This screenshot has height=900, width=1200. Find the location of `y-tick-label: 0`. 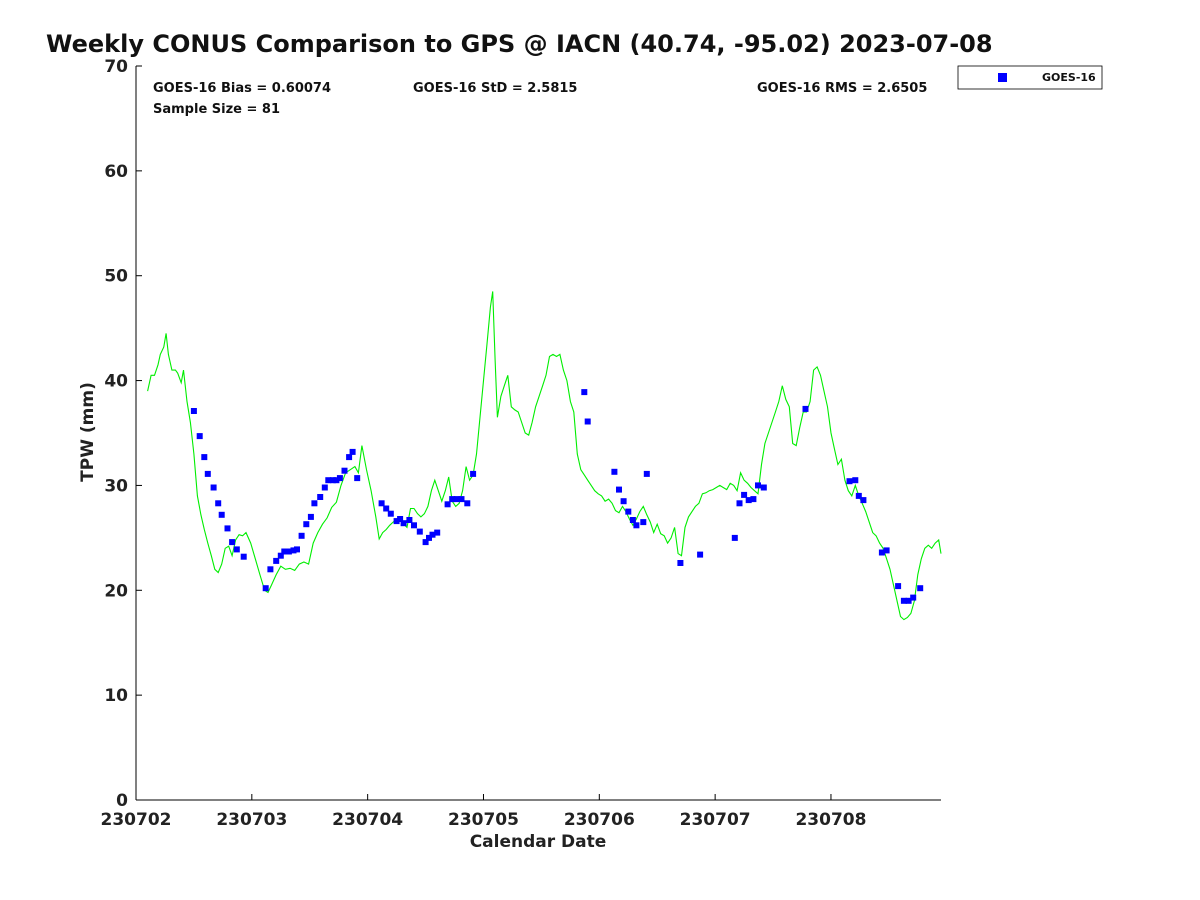

y-tick-label: 0 is located at coordinates (122, 801).